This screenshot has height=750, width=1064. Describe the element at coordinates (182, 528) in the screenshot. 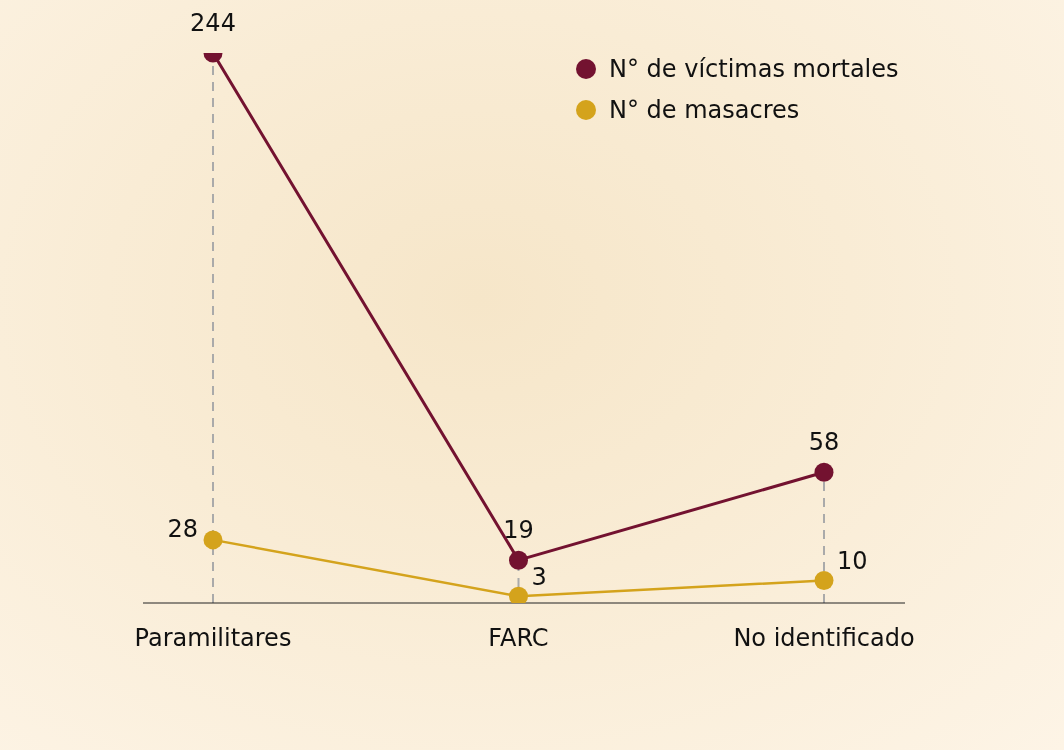

I see `data-label: 28` at that location.